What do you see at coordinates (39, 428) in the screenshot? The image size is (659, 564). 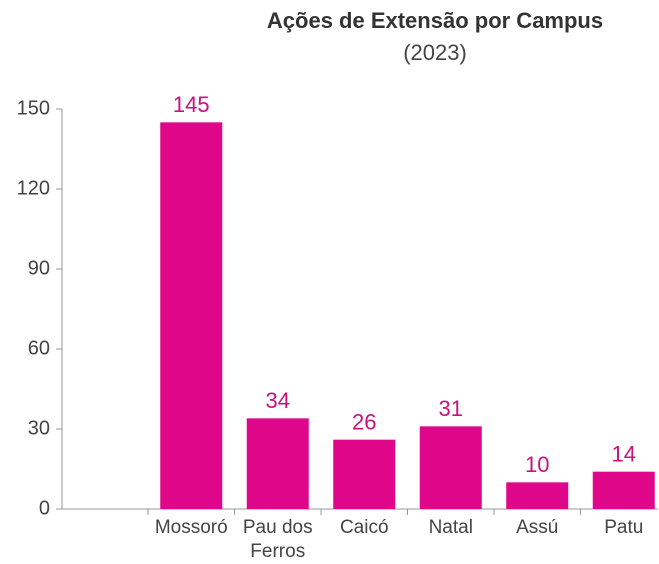 I see `y-tick-label: 30` at bounding box center [39, 428].